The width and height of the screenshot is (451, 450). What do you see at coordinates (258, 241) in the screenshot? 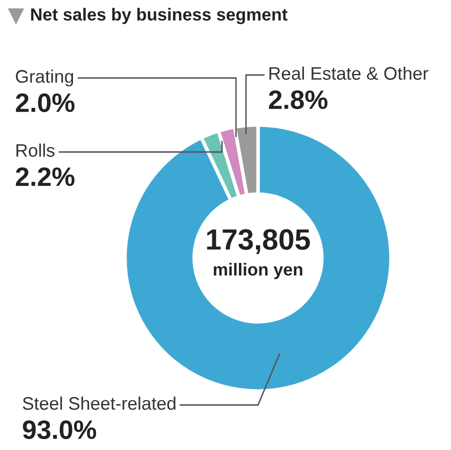
I see `text: 173,805` at bounding box center [258, 241].